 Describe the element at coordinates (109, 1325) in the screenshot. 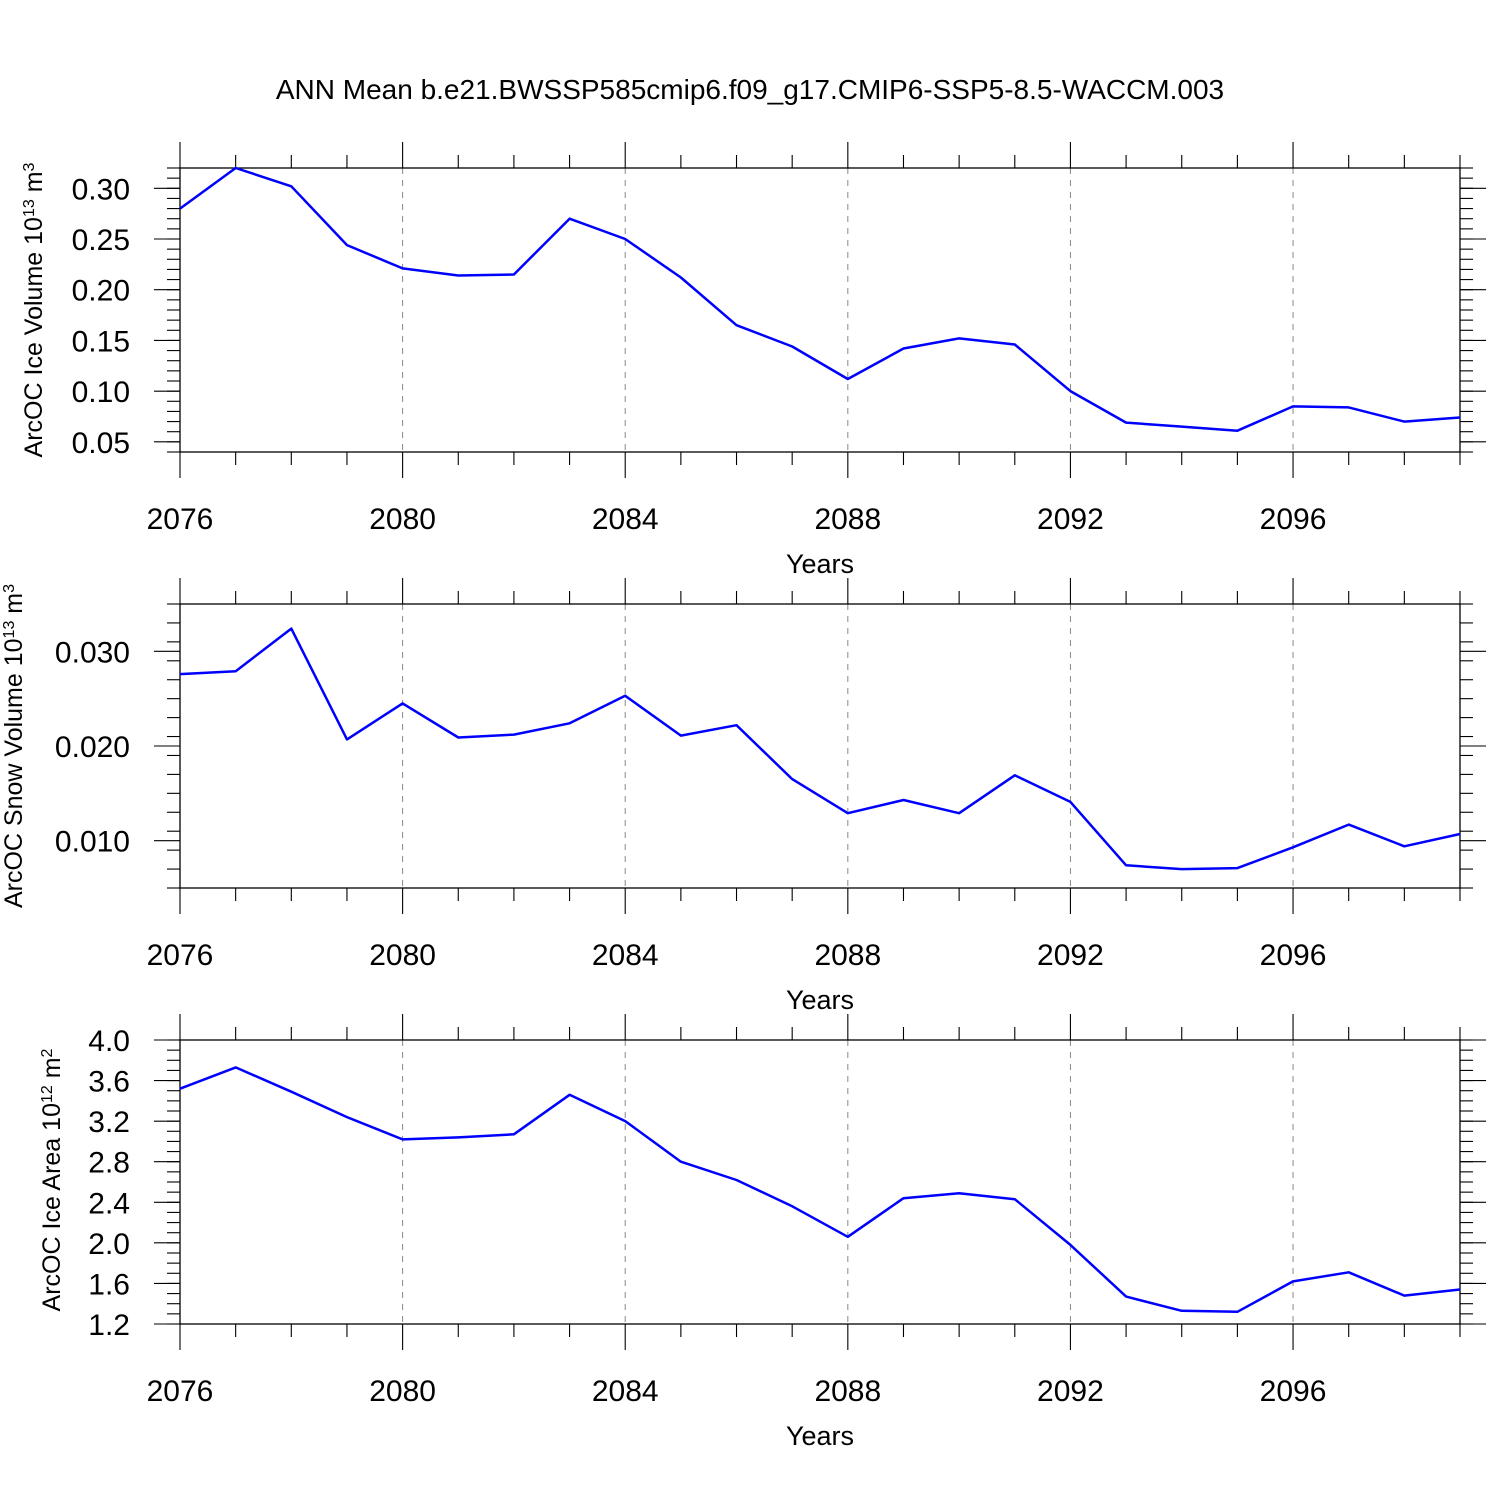

I see `y-tick-label: 1.2` at that location.